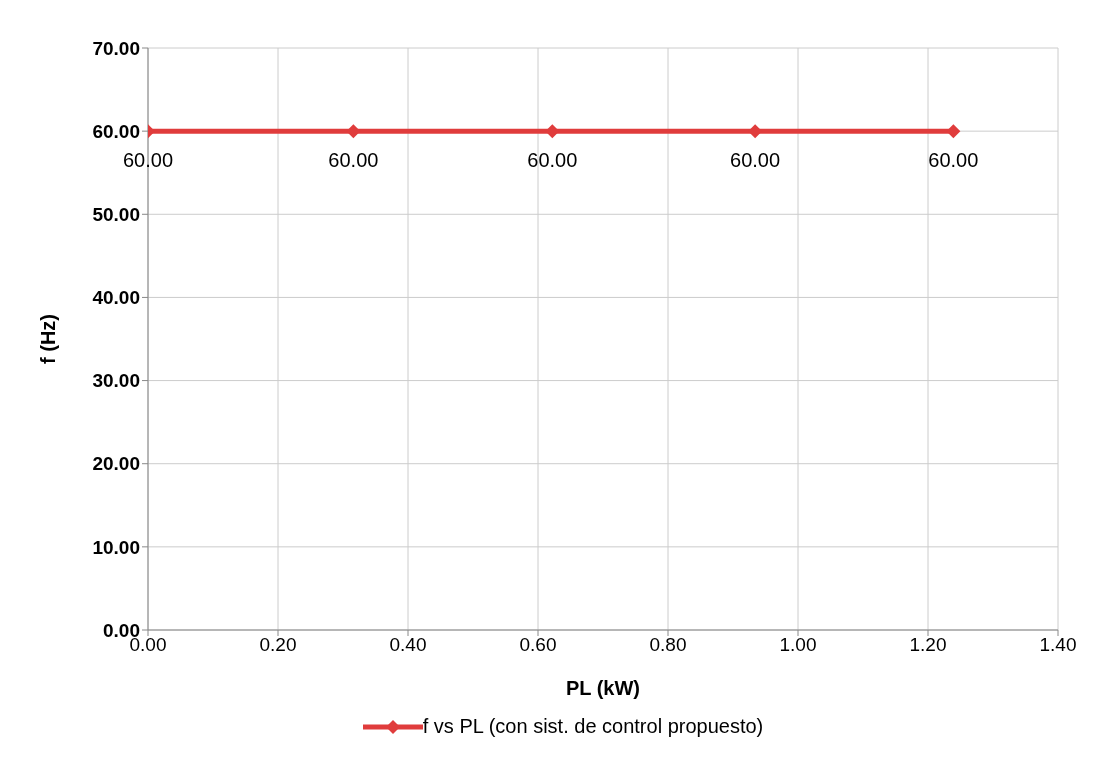 The height and width of the screenshot is (765, 1116). Describe the element at coordinates (116, 547) in the screenshot. I see `y-tick-label: 10.00` at that location.